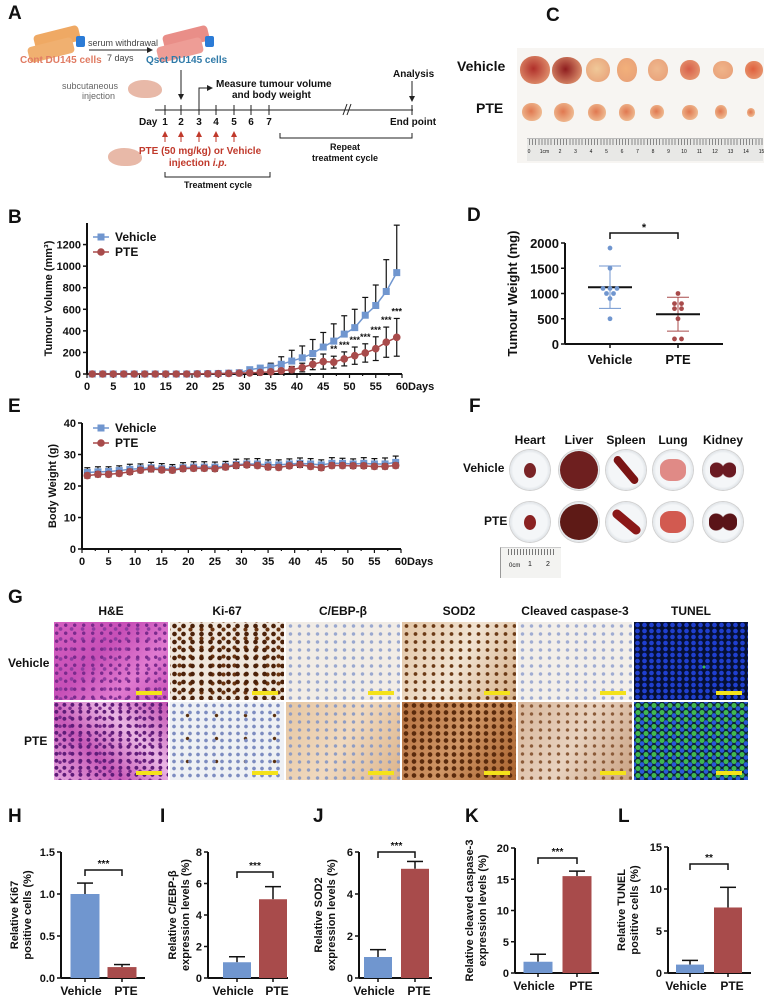 Image resolution: width=764 pixels, height=999 pixels. What do you see at coordinates (626, 440) in the screenshot?
I see `organ-header-spleen: Spleen` at bounding box center [626, 440].